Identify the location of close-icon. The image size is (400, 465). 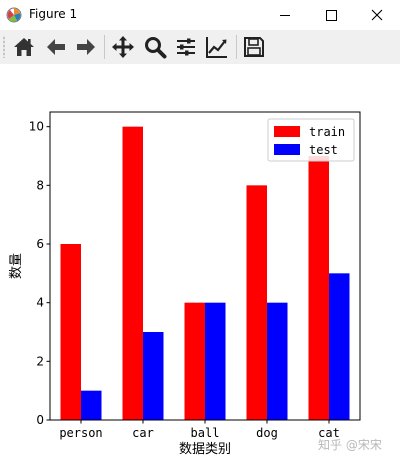
(377, 15).